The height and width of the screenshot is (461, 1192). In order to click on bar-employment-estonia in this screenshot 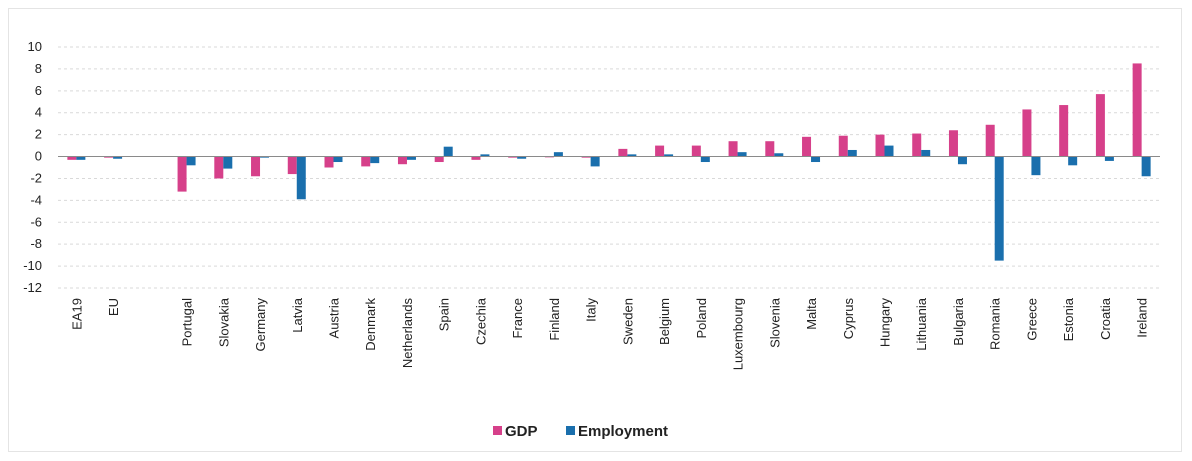, I will do `click(1073, 161)`.